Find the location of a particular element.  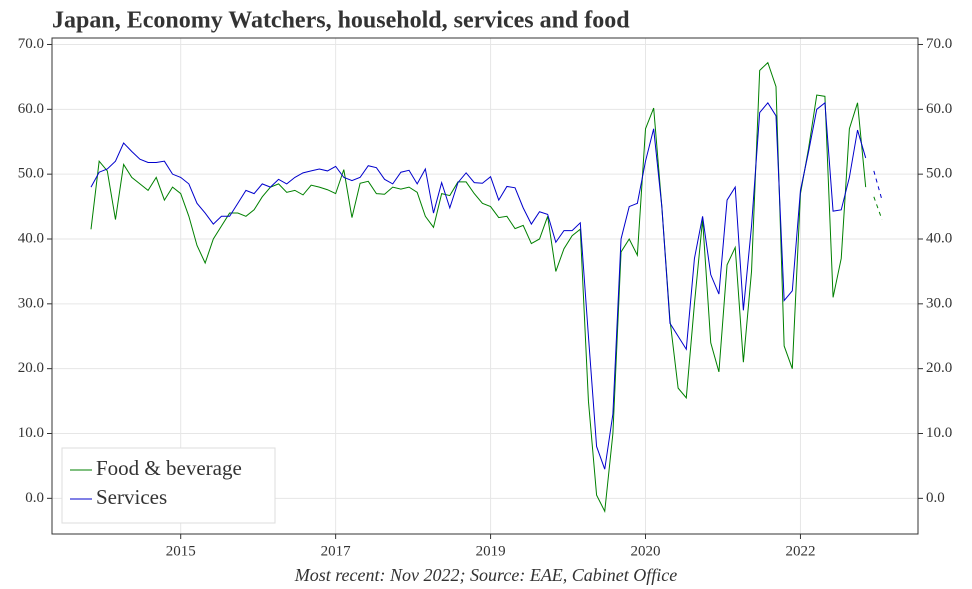

y-tick-label: 50.0 is located at coordinates (31, 174).